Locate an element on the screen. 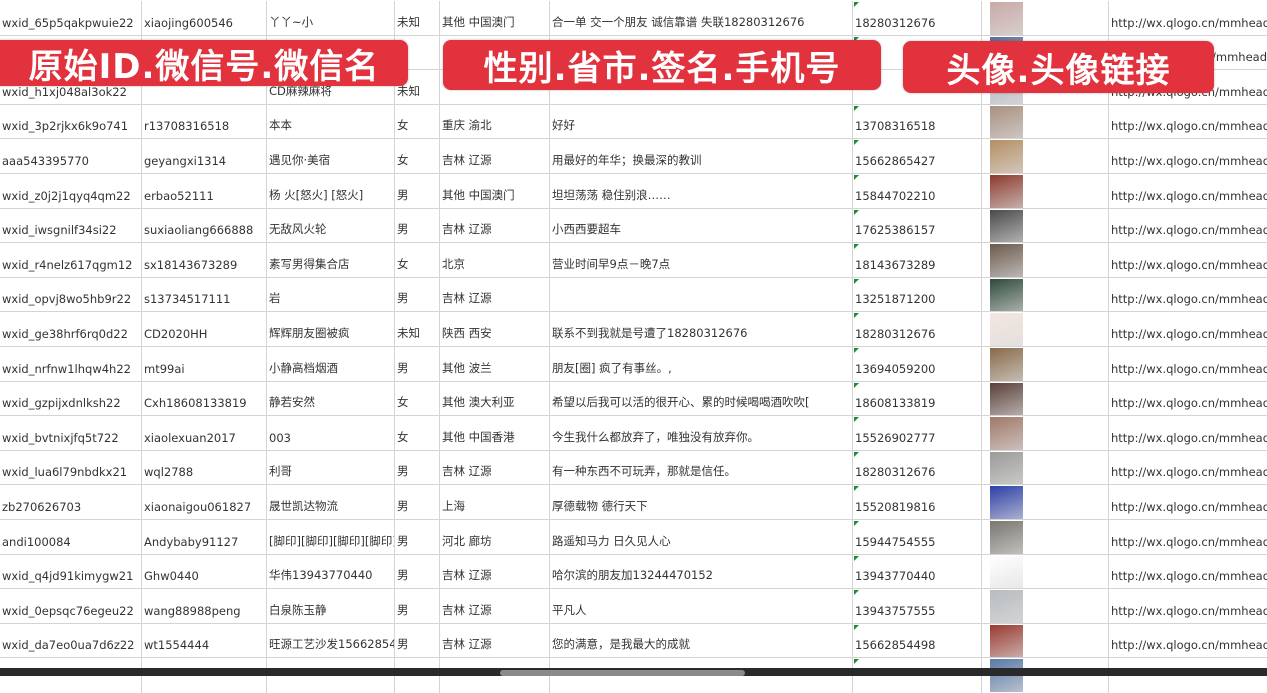 The height and width of the screenshot is (693, 1267). signature-cell: 有一种东西不可玩弄，那就是信任。 is located at coordinates (701, 467).